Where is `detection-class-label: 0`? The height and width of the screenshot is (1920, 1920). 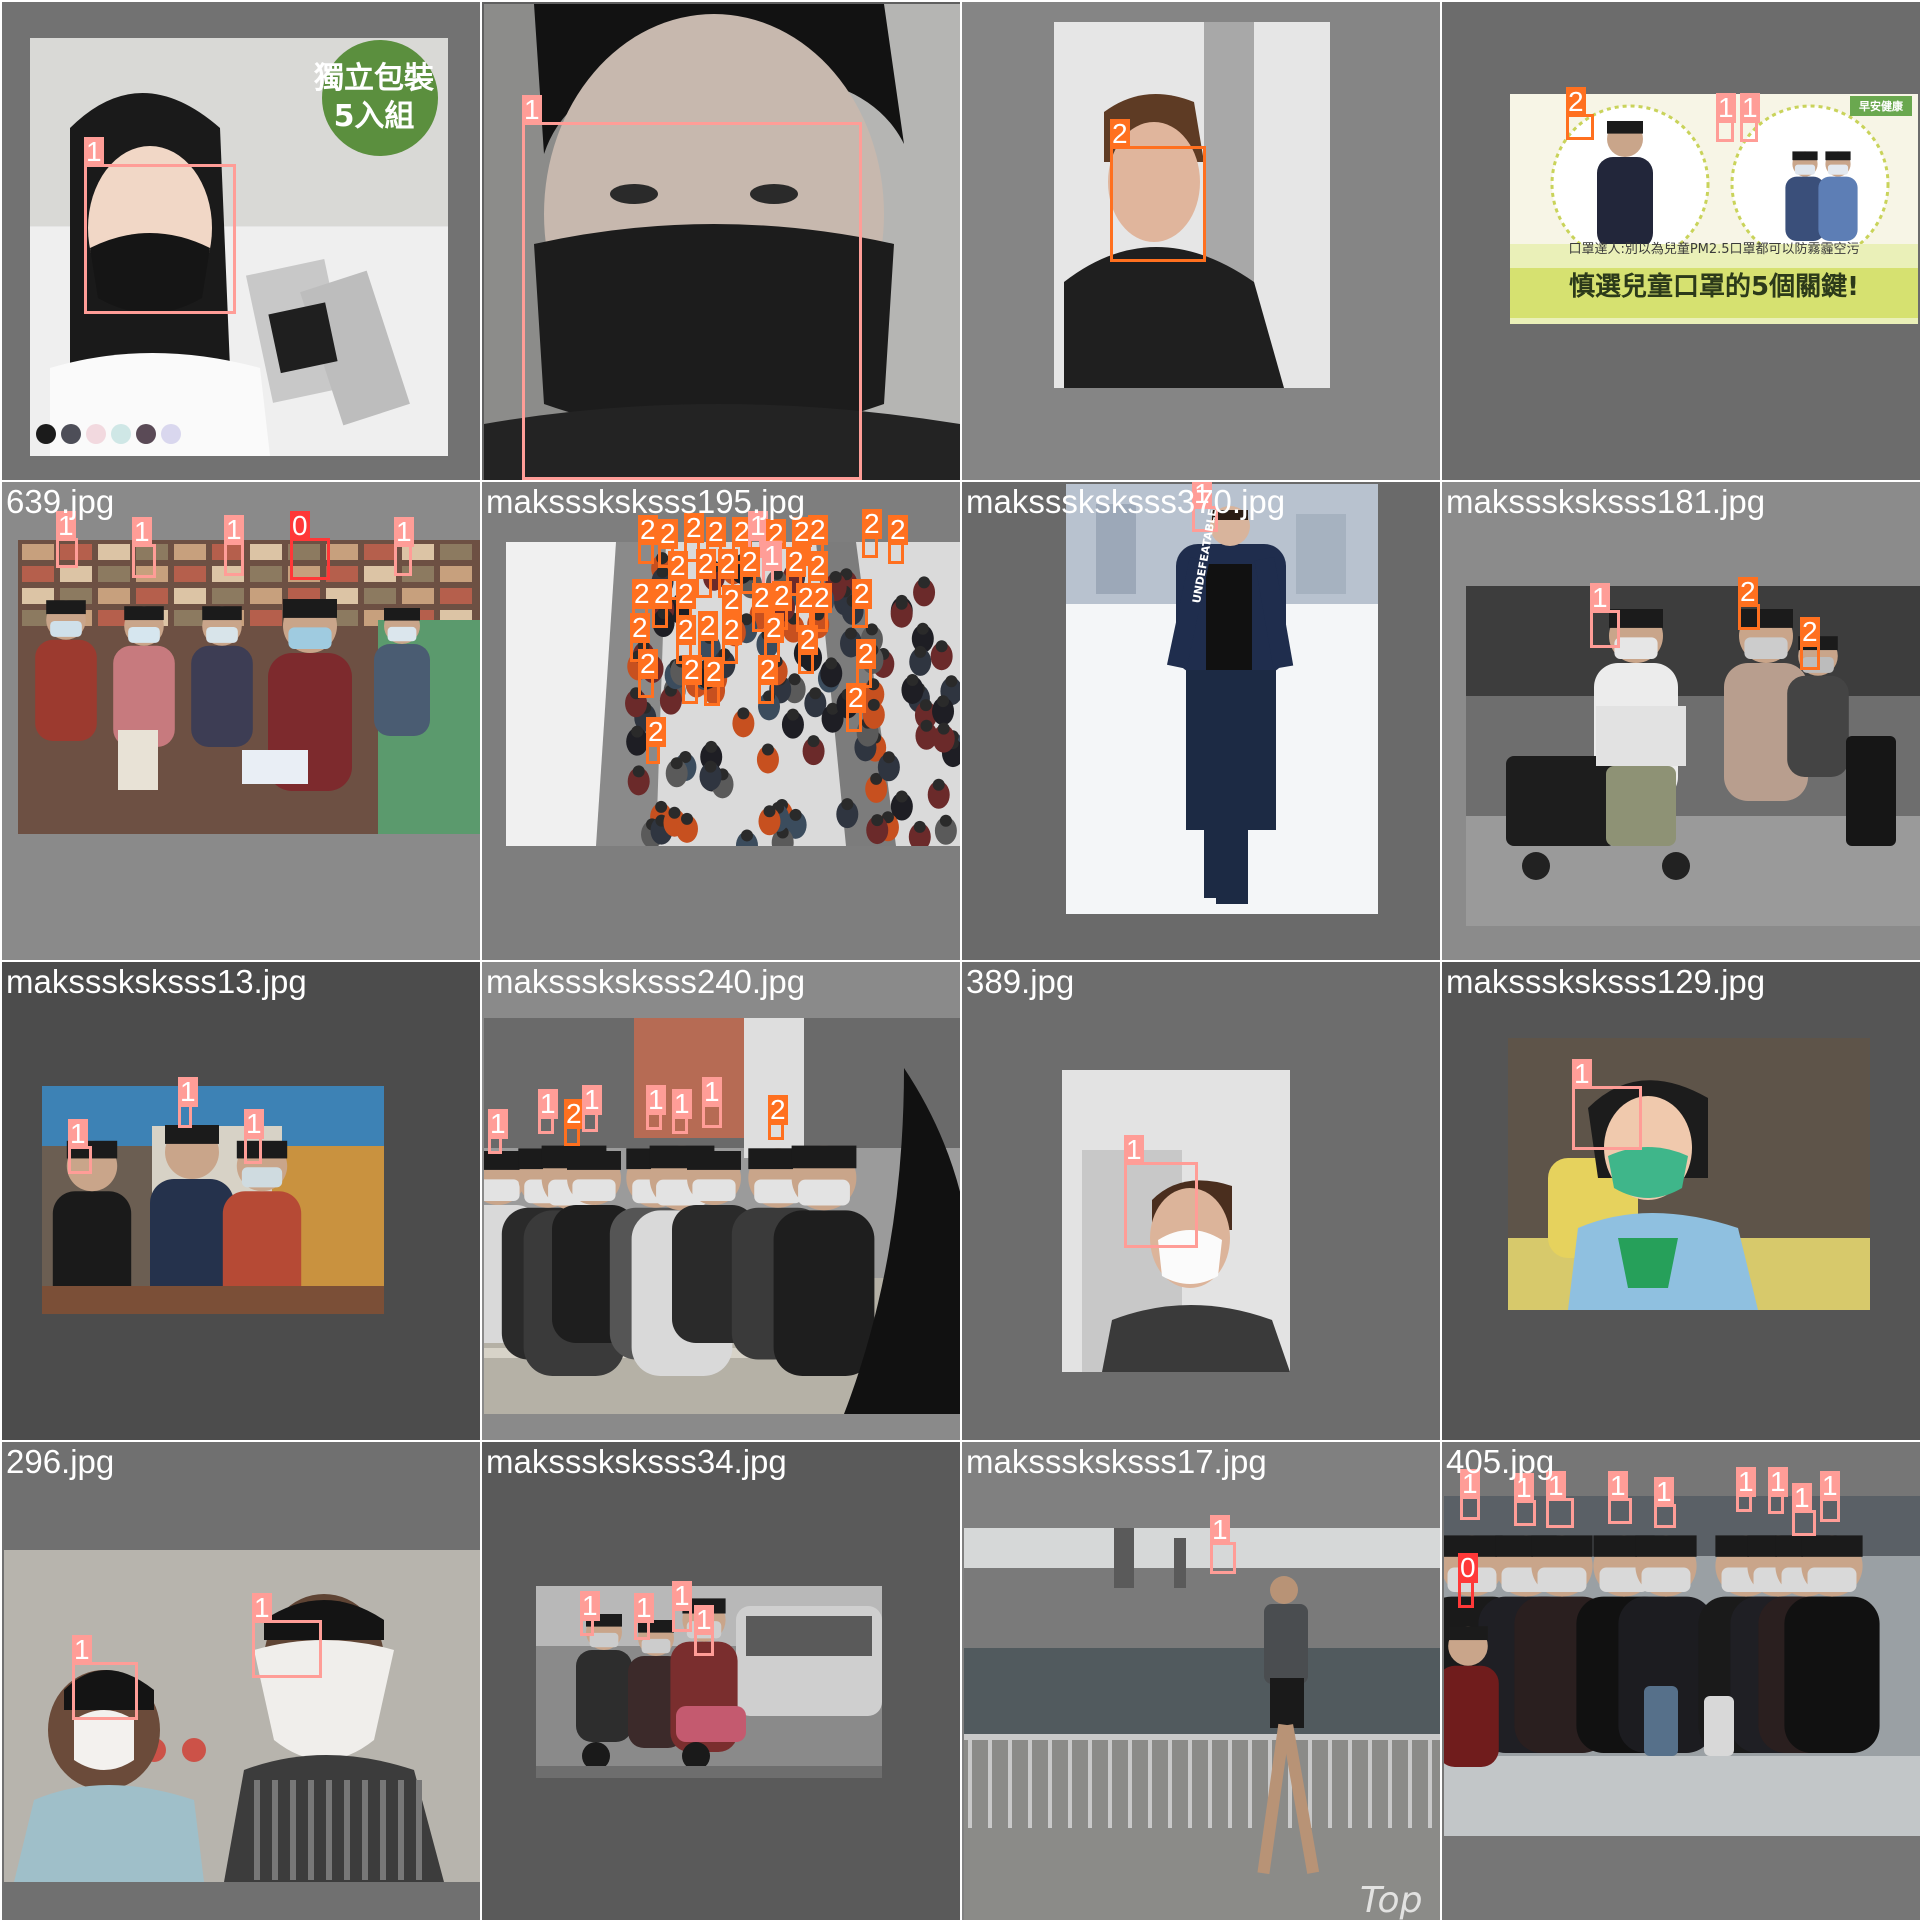
detection-class-label: 0 is located at coordinates (300, 525).